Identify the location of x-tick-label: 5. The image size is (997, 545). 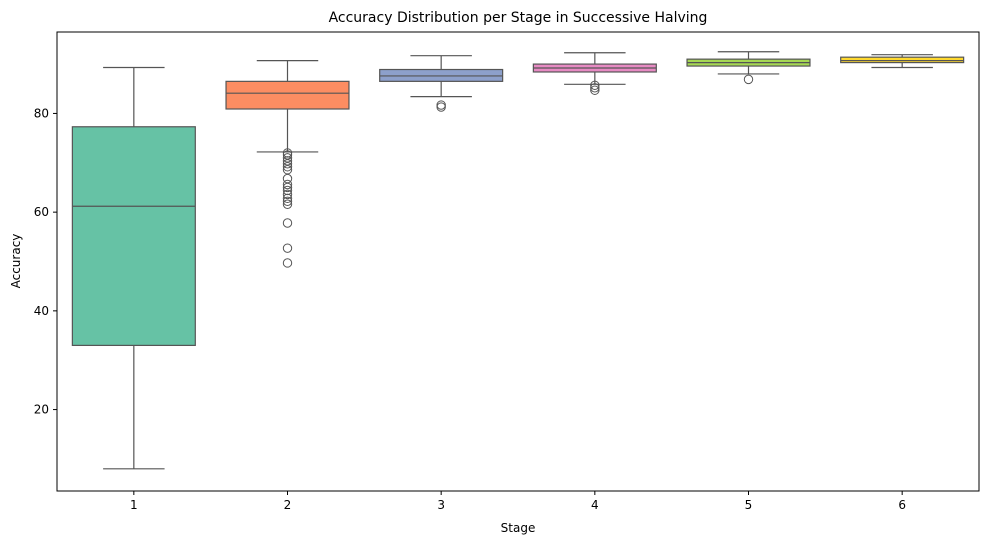
(749, 505).